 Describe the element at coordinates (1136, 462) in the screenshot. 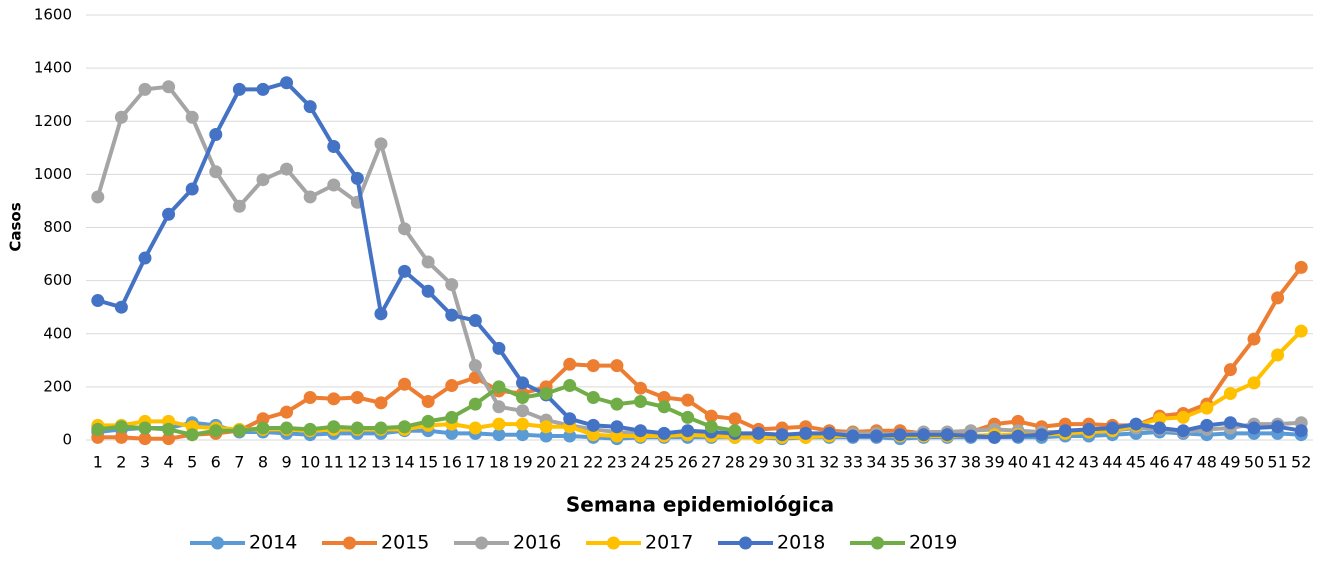

I see `x-tick-label: 45` at that location.